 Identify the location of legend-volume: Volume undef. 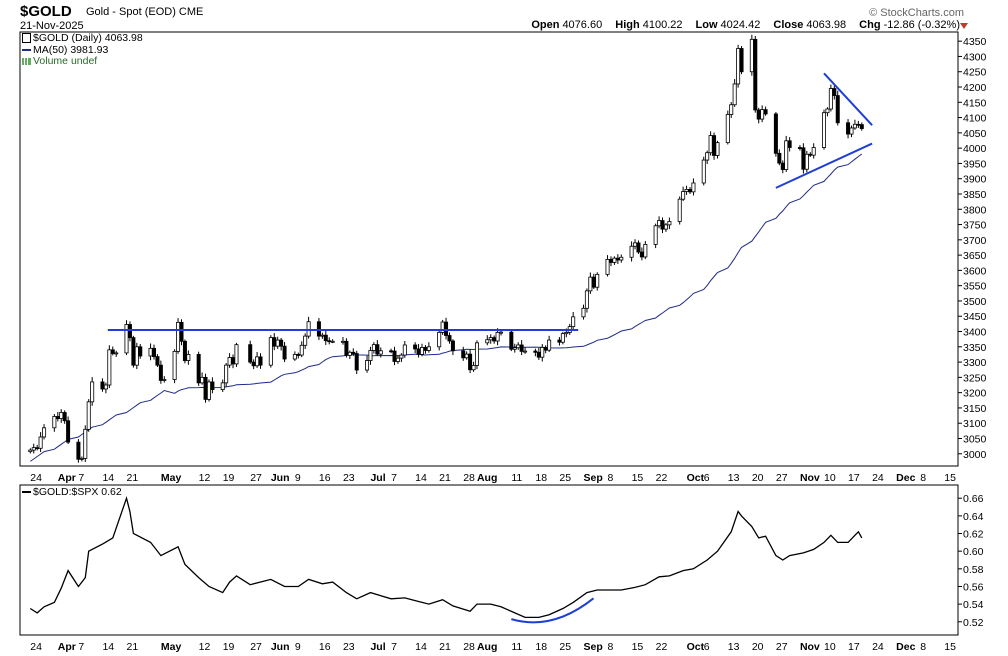
(59, 61).